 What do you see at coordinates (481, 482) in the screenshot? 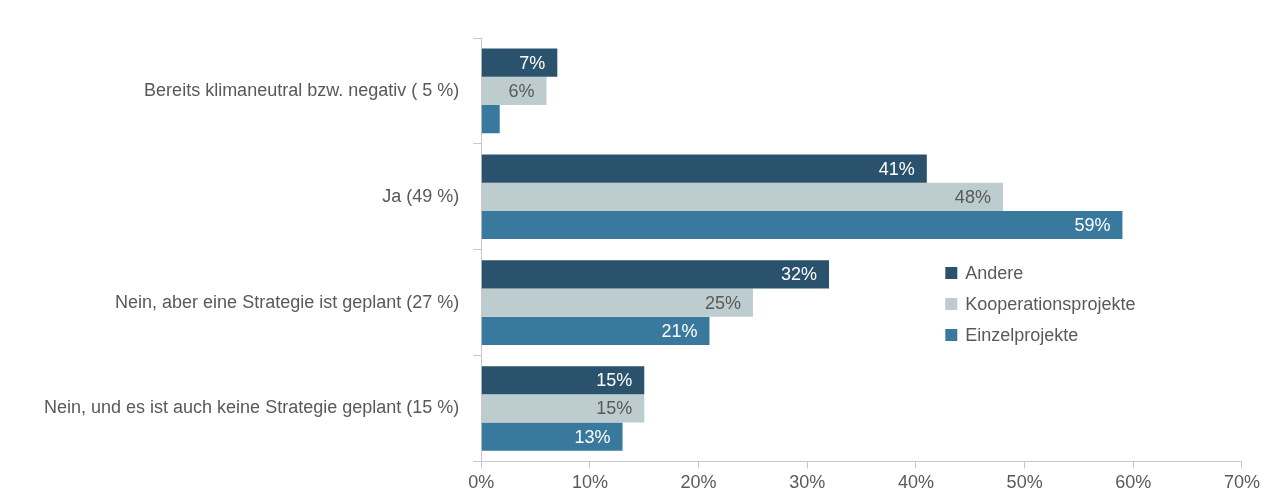
I see `x-tick-label: 0%` at bounding box center [481, 482].